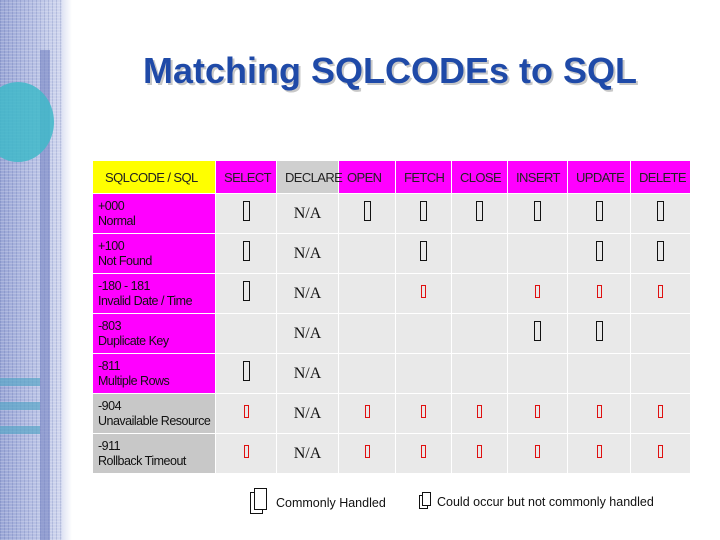 The height and width of the screenshot is (540, 720). I want to click on table-row: +100 Not Found N/A, so click(391, 253).